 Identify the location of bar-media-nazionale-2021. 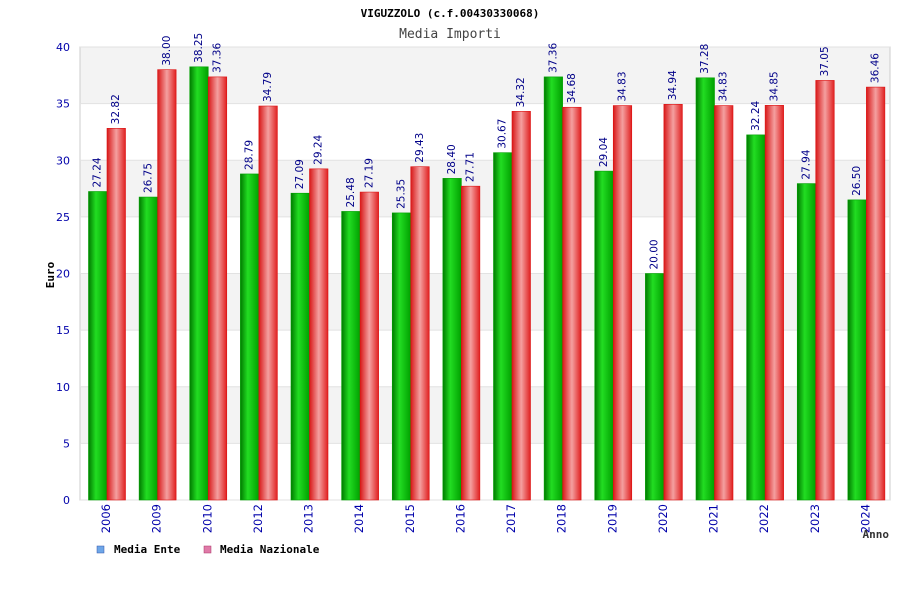
(724, 303).